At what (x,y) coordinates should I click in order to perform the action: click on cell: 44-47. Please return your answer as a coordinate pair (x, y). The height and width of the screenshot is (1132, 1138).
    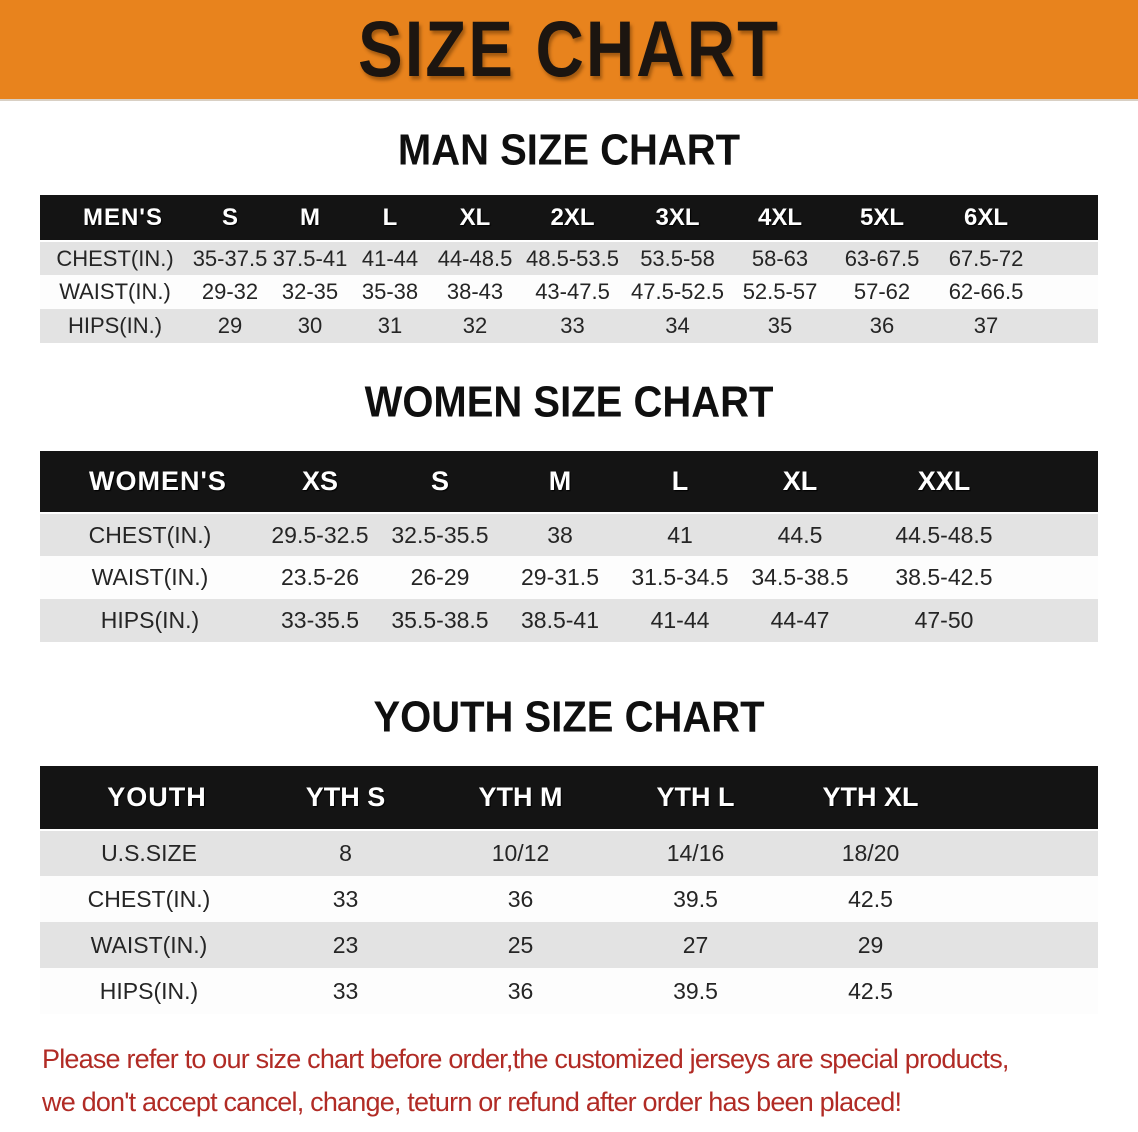
    Looking at the image, I should click on (800, 620).